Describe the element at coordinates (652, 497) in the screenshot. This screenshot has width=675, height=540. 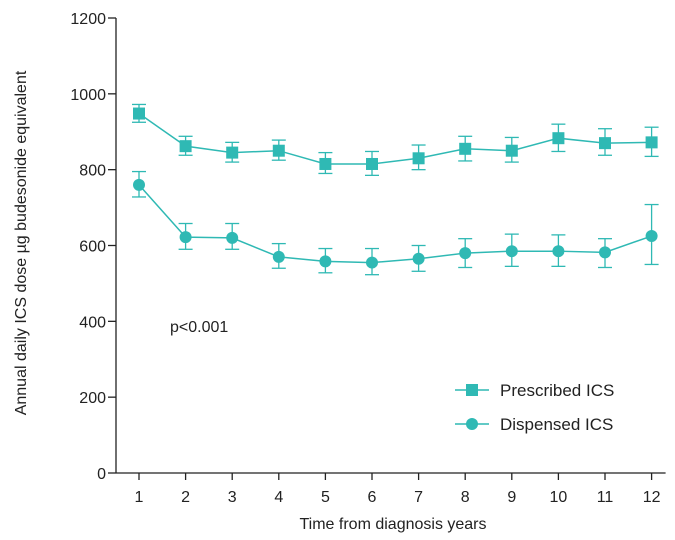
I see `x-tick-label: 12` at that location.